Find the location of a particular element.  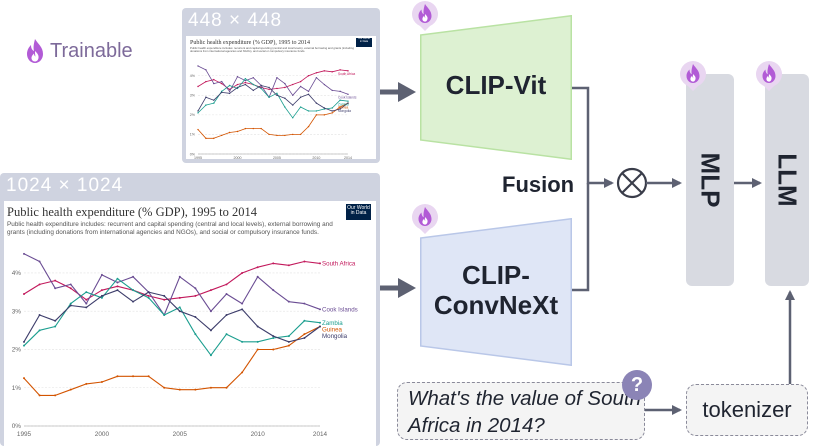

clip-vit-encoder: CLIP-Vit is located at coordinates (496, 87).